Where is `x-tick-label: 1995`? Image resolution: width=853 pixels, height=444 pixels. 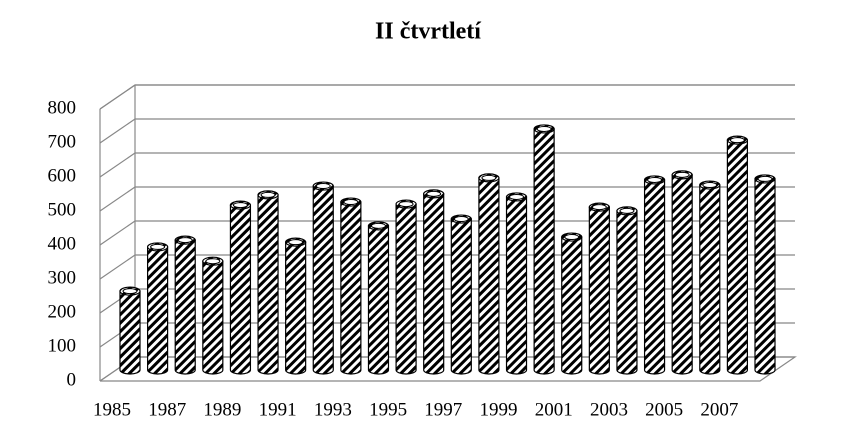
x-tick-label: 1995 is located at coordinates (388, 409).